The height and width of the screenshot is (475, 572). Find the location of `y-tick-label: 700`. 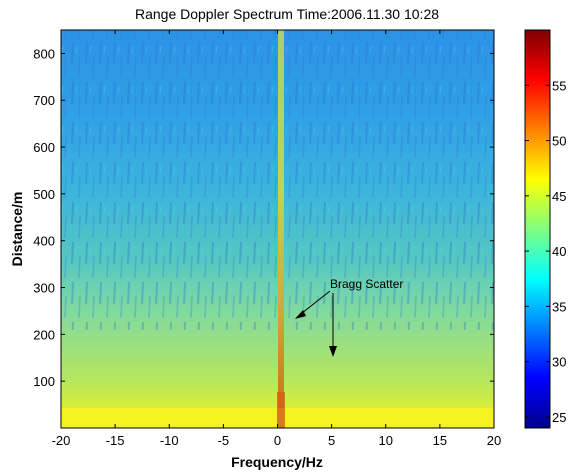

y-tick-label: 700 is located at coordinates (44, 100).